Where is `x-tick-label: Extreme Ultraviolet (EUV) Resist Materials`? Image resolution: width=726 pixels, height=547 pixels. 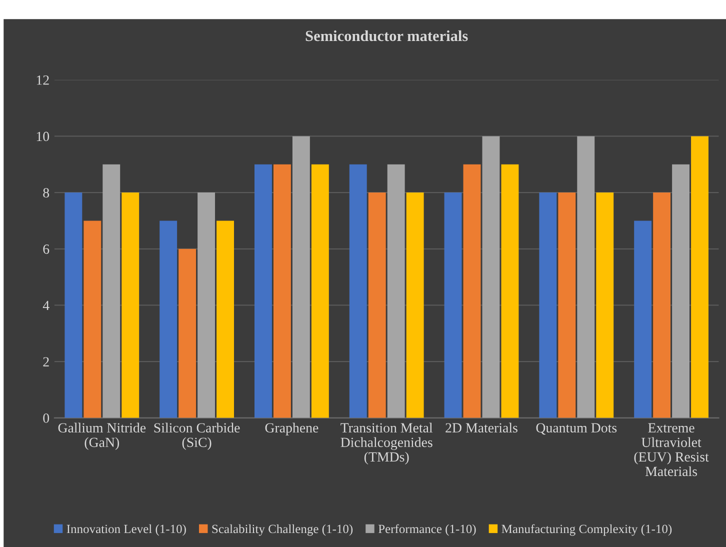 x-tick-label: Extreme Ultraviolet (EUV) Resist Materials is located at coordinates (671, 449).